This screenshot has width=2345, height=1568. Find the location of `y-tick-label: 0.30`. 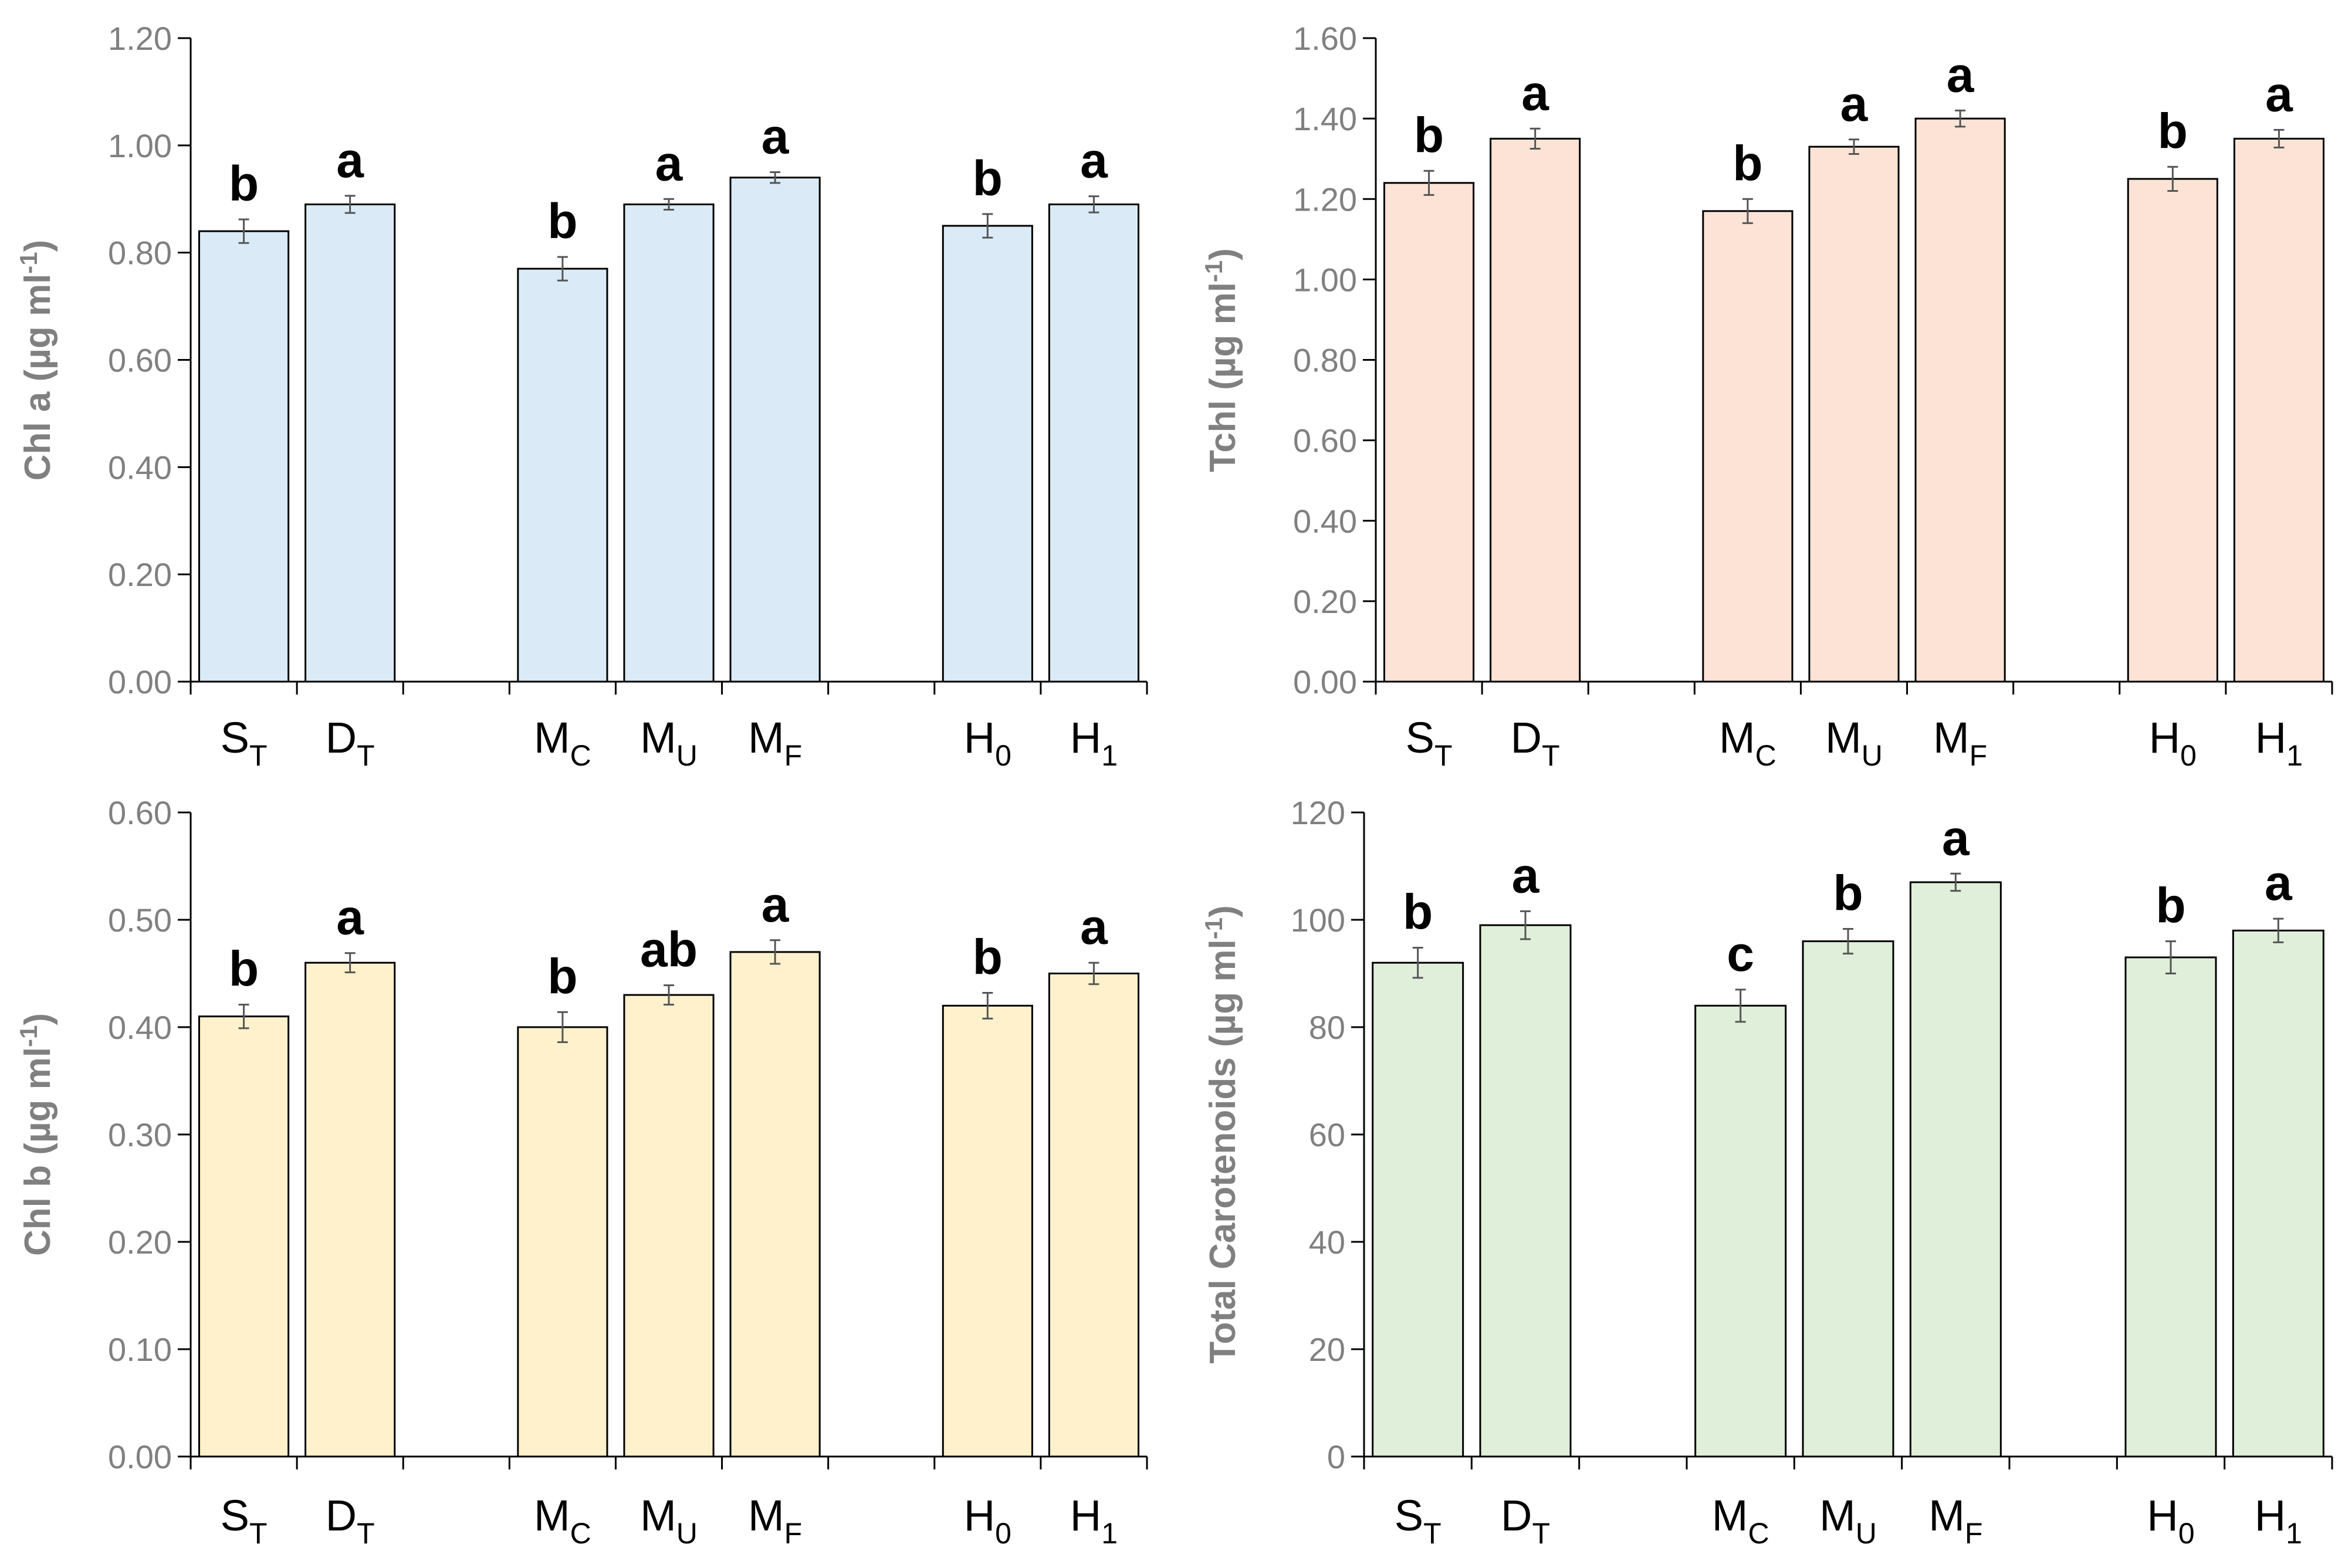

y-tick-label: 0.30 is located at coordinates (140, 1134).